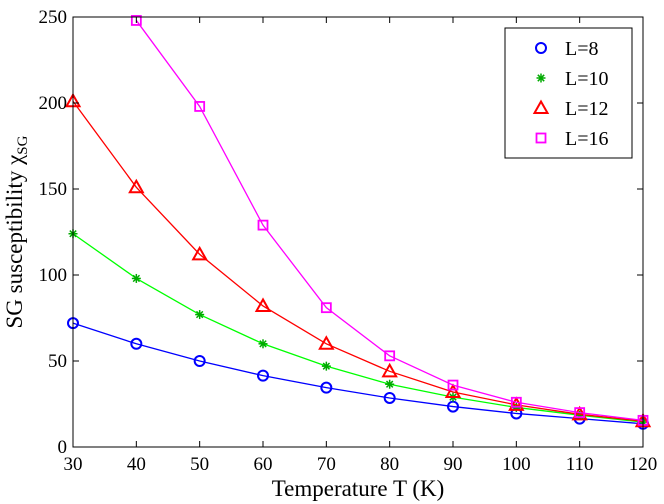 The height and width of the screenshot is (504, 664). Describe the element at coordinates (263, 464) in the screenshot. I see `x-tick-label: 60` at that location.